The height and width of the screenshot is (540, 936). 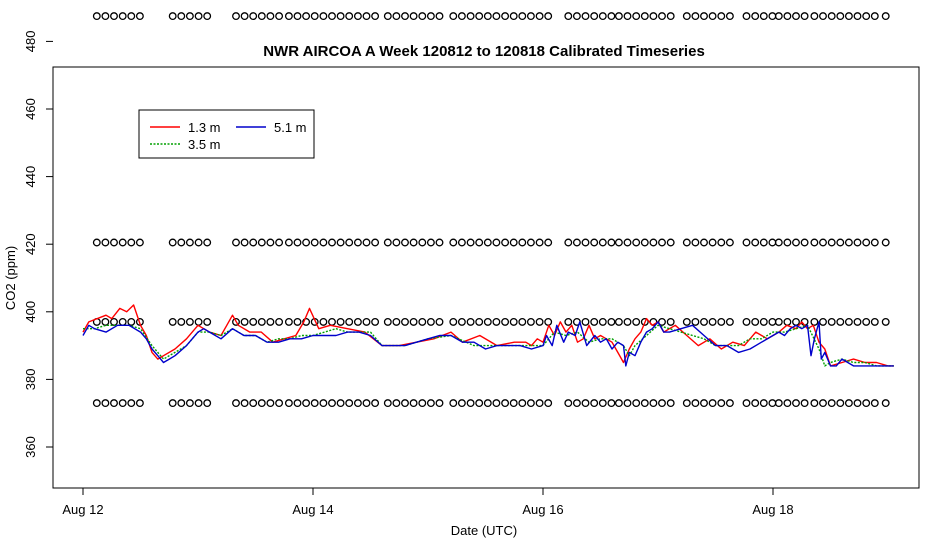 What do you see at coordinates (428, 502) in the screenshot?
I see `x-axis: Aug 12 Aug 14 Aug 16 Aug 18` at bounding box center [428, 502].